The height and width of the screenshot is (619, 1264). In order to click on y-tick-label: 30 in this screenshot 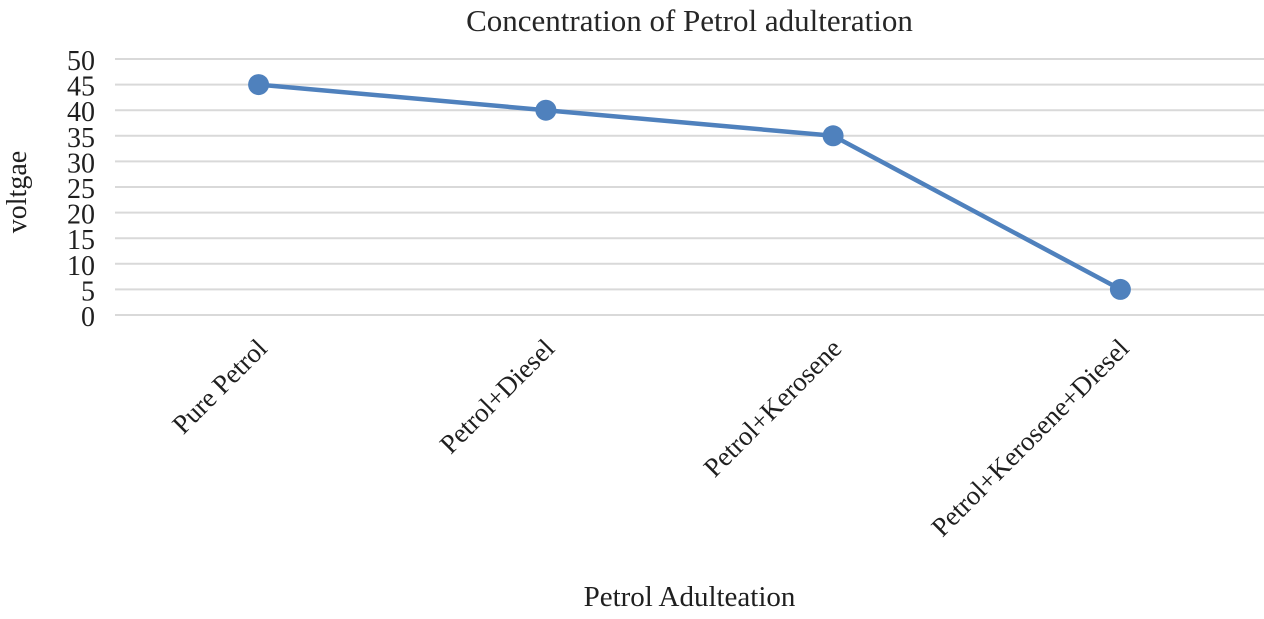, I will do `click(81, 163)`.